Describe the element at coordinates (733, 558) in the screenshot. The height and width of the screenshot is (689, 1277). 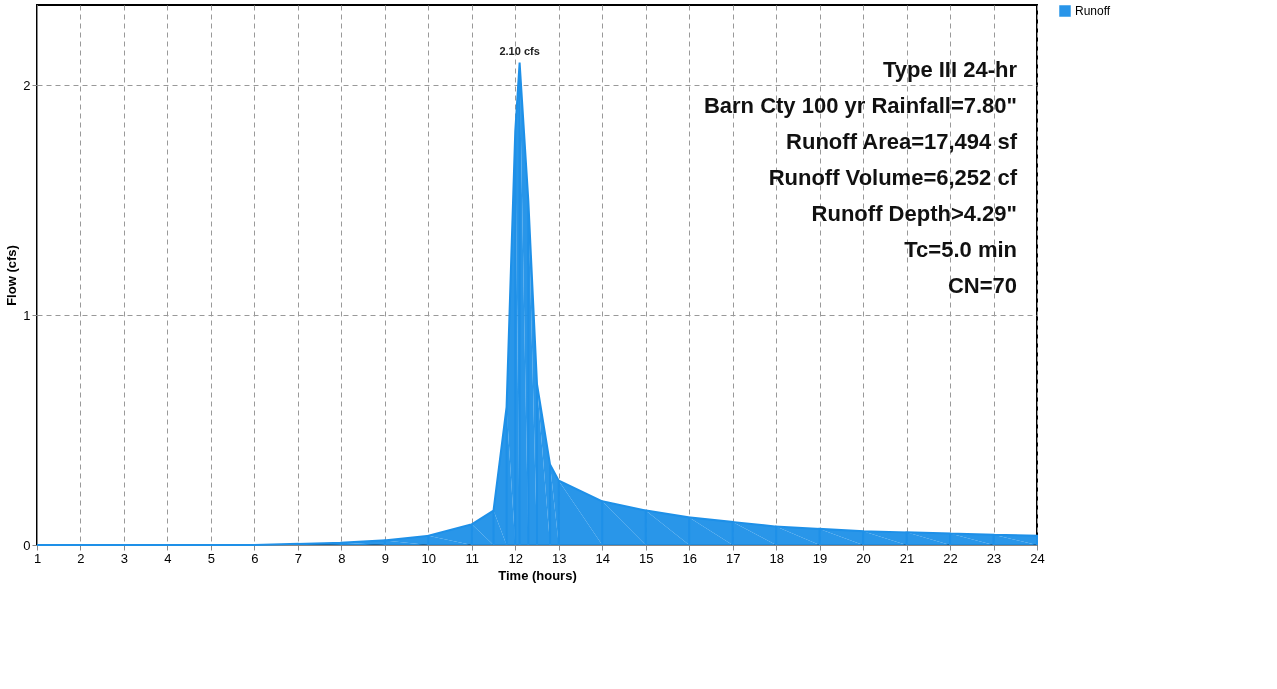
I see `x-tick-label: 17` at that location.